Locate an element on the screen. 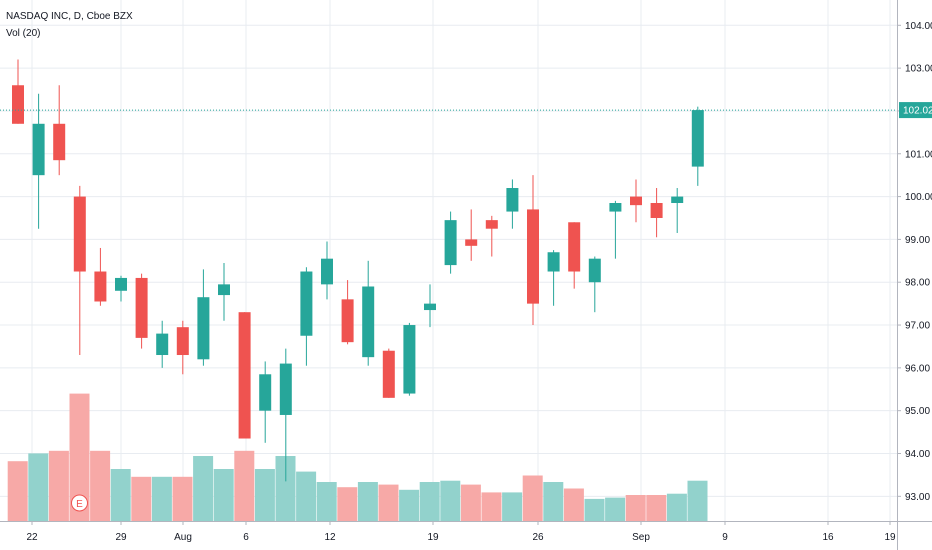 The height and width of the screenshot is (550, 932). earnings-marker-label: E is located at coordinates (79, 504).